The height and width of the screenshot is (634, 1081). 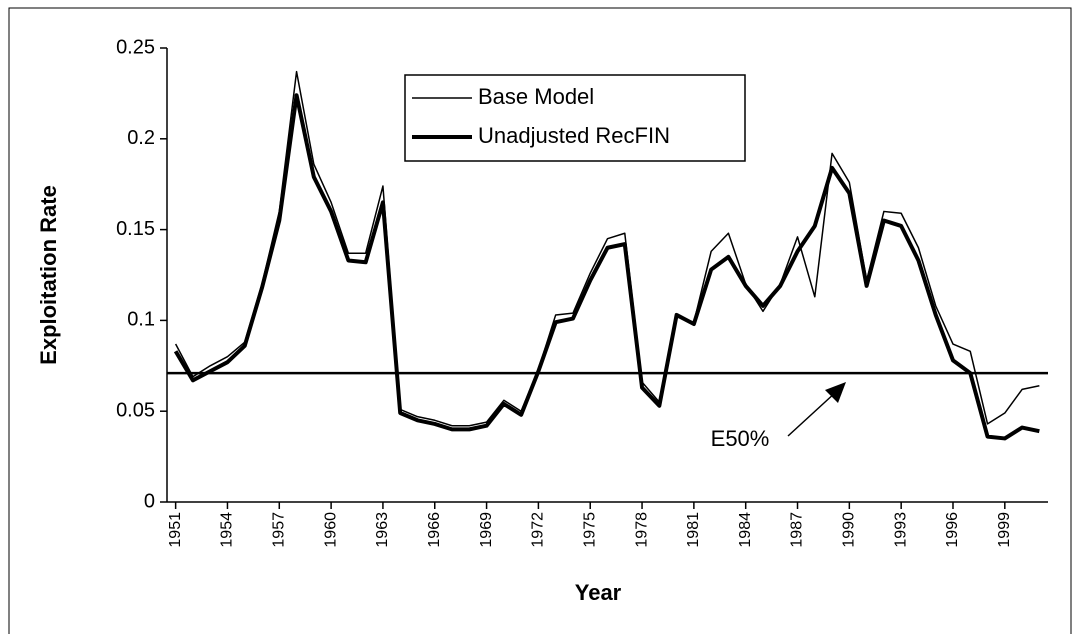 I want to click on x-tick-label: 1978, so click(x=641, y=530).